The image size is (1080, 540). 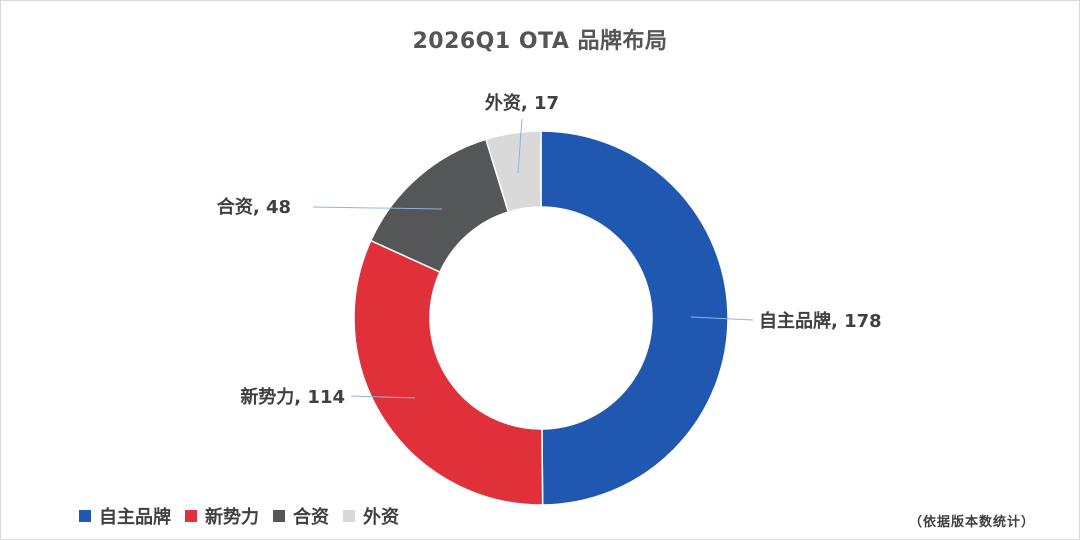 I want to click on footnote: （依据版本数统计）, so click(x=971, y=522).